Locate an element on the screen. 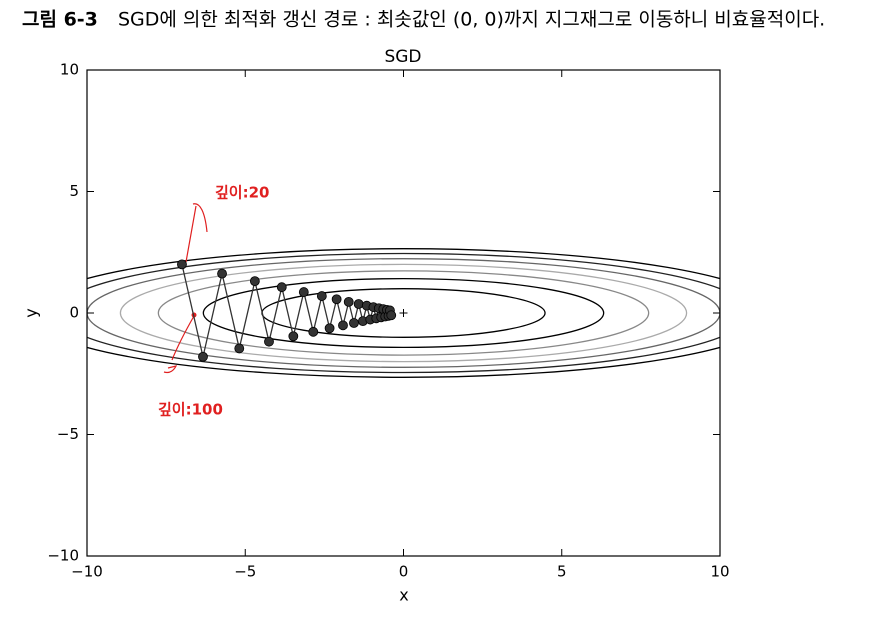 The height and width of the screenshot is (622, 874). y-tick-label: 10 is located at coordinates (69, 70).